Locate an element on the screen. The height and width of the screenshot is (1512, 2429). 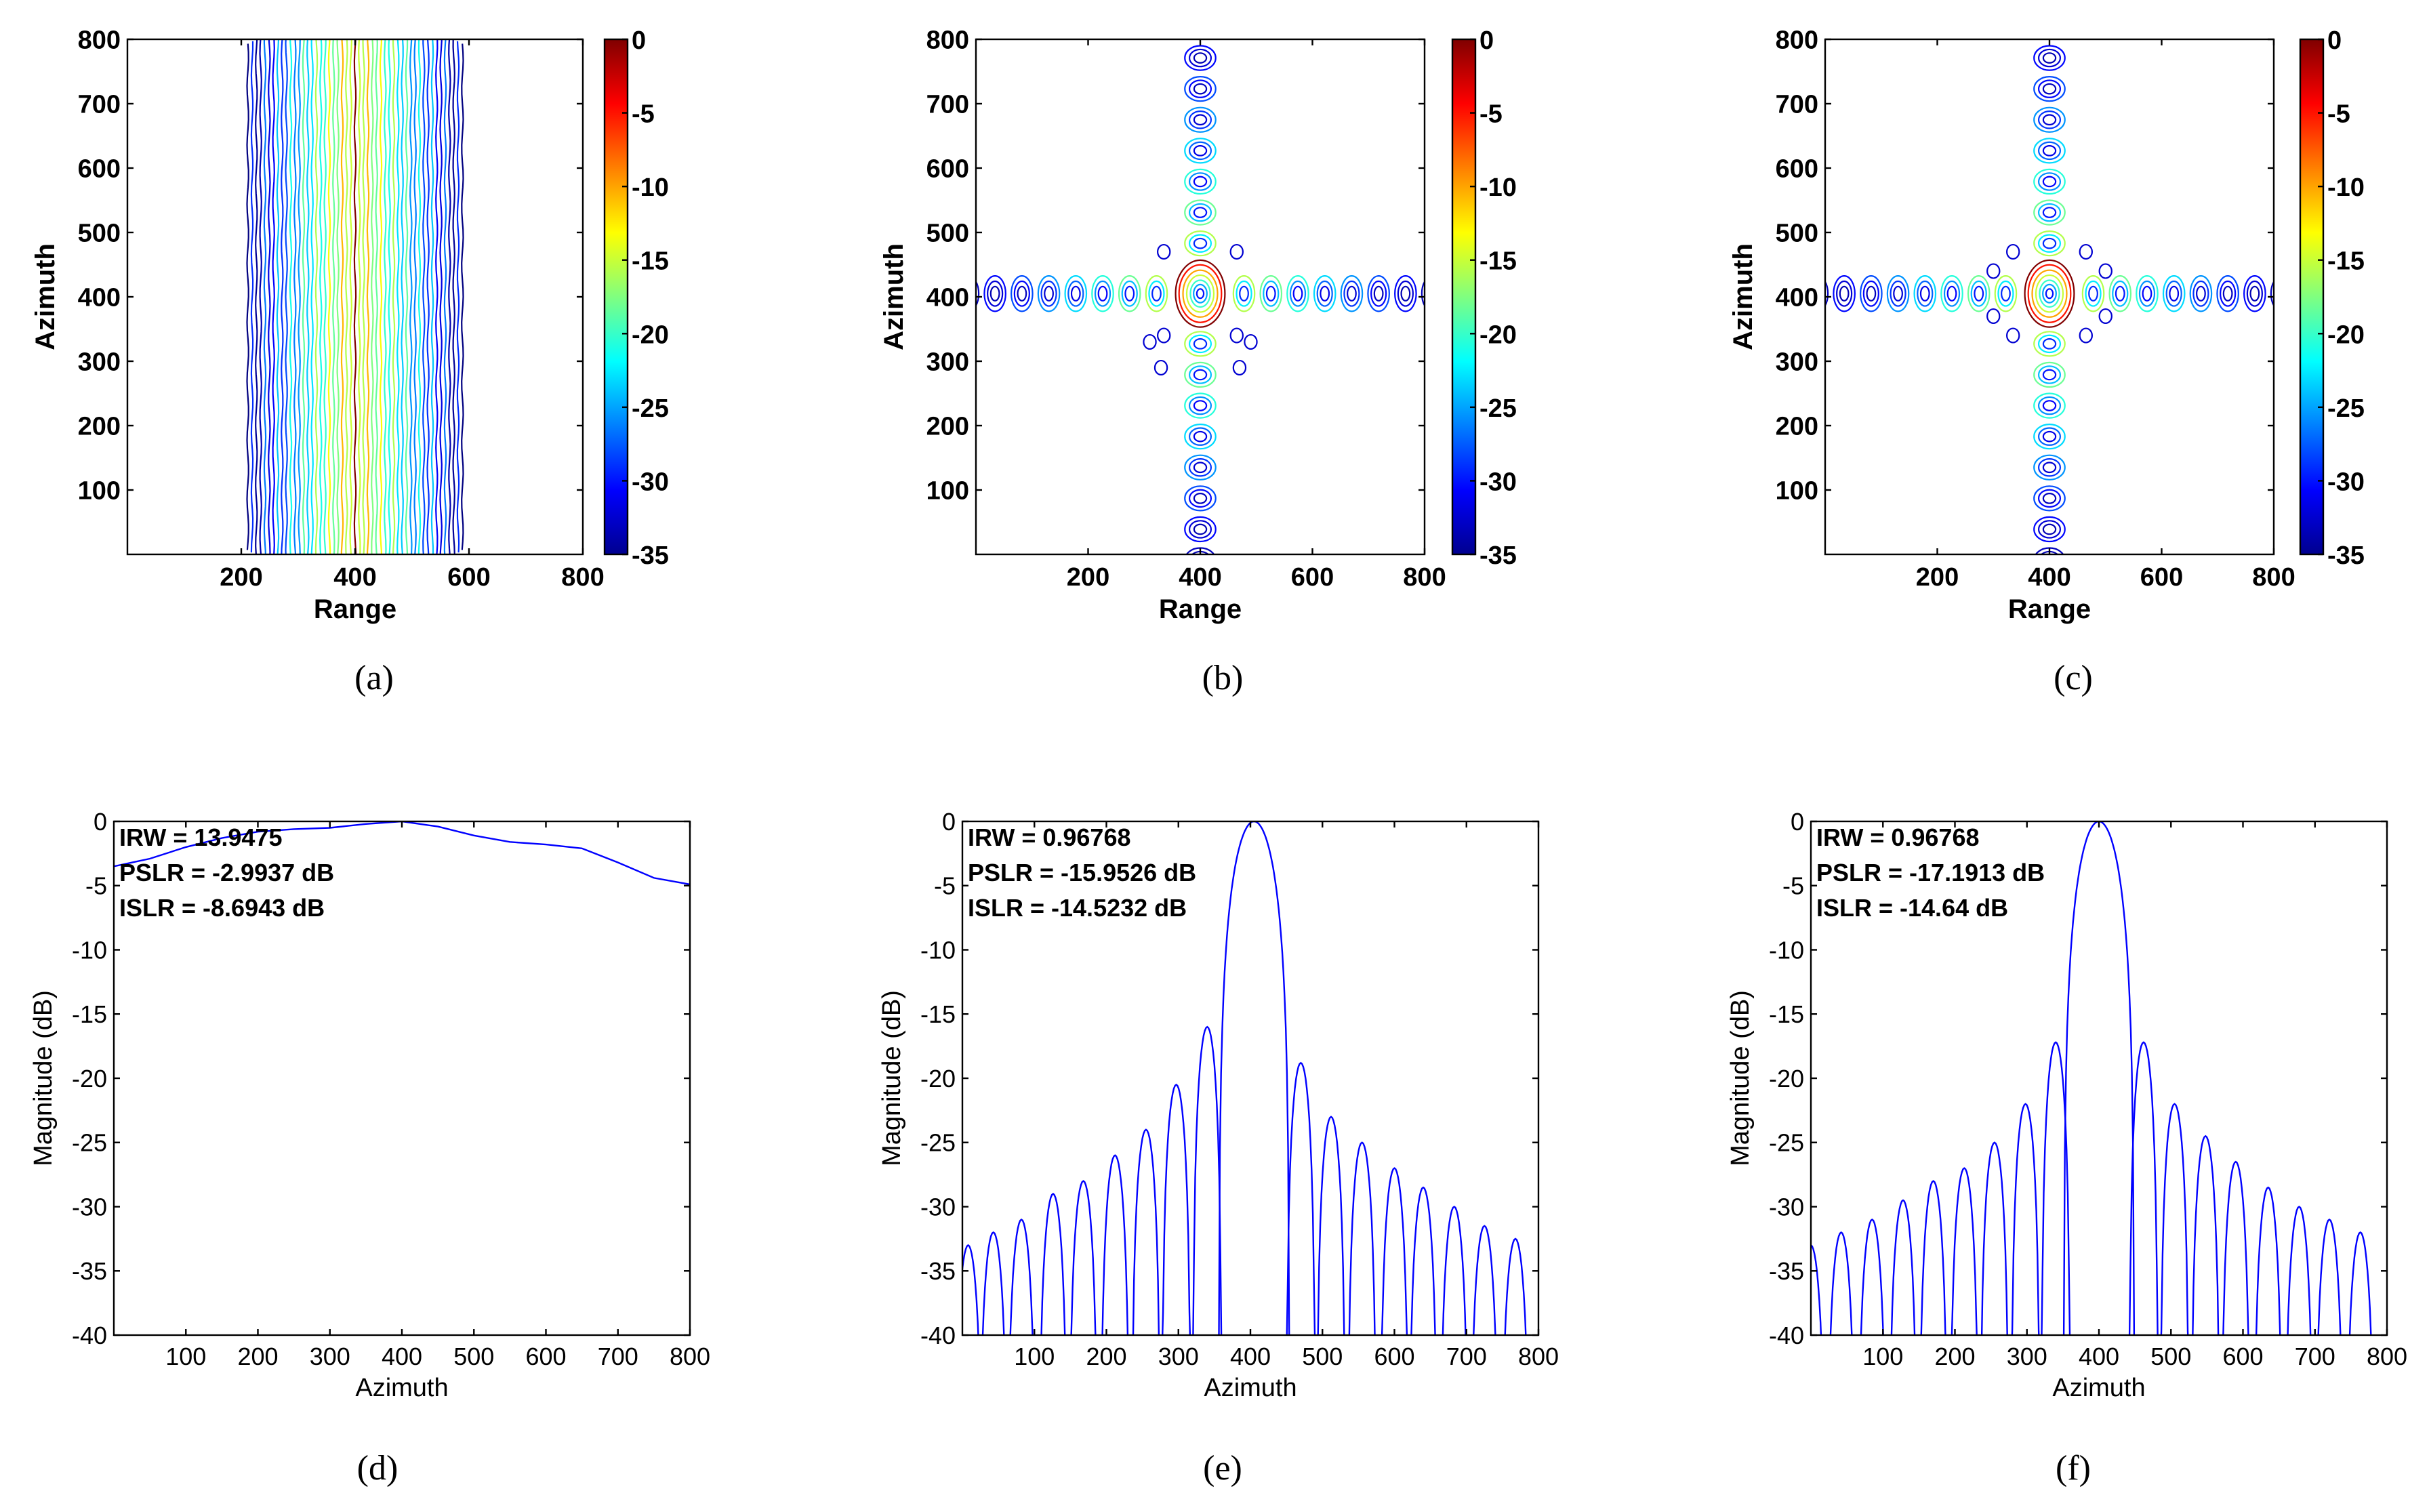
y-tick-label: 700 is located at coordinates (1797, 105).